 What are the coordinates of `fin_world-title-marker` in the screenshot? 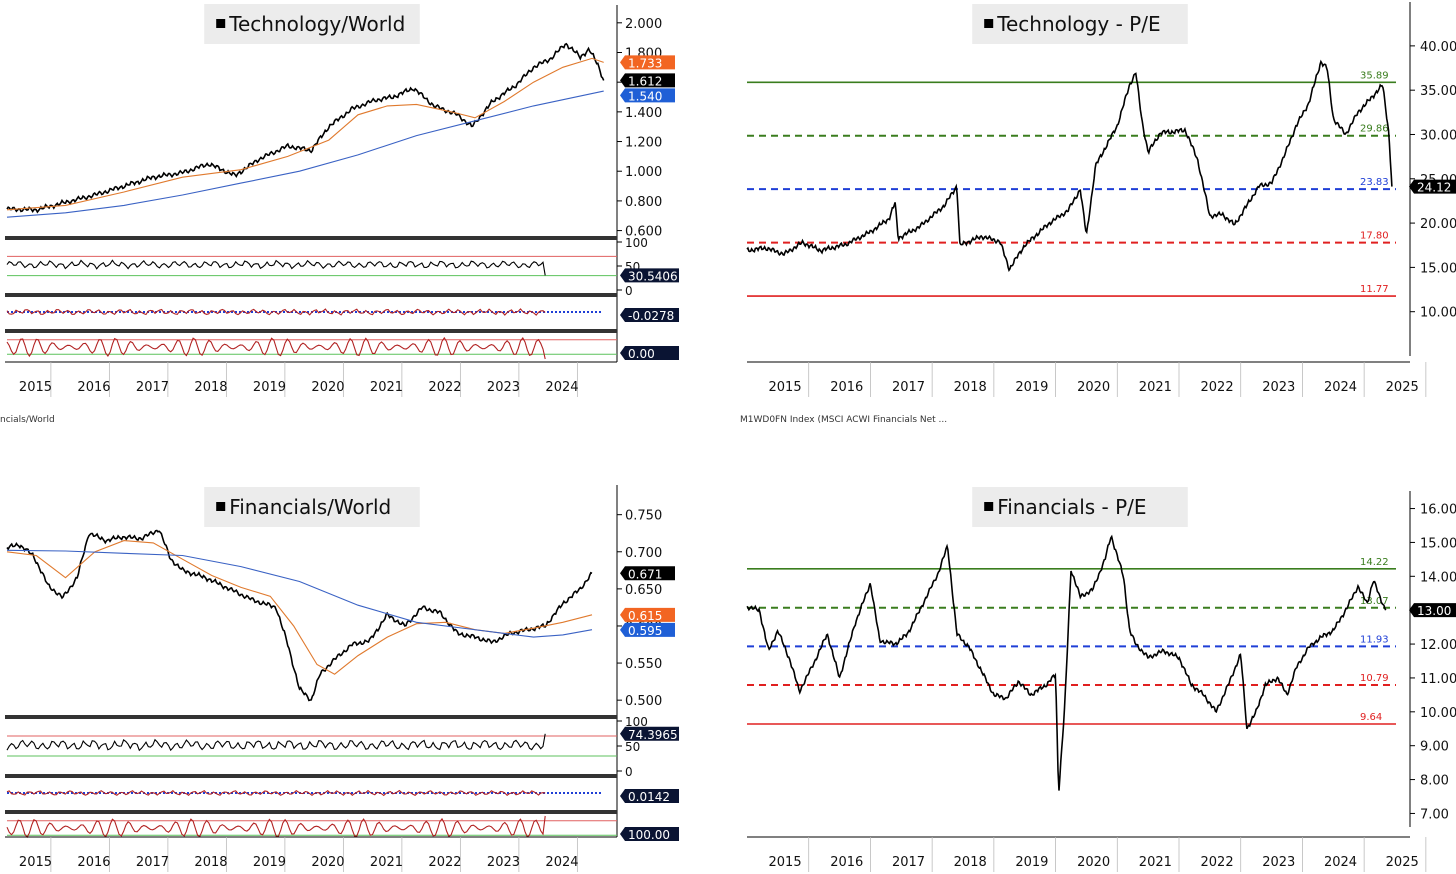 It's located at (221, 506).